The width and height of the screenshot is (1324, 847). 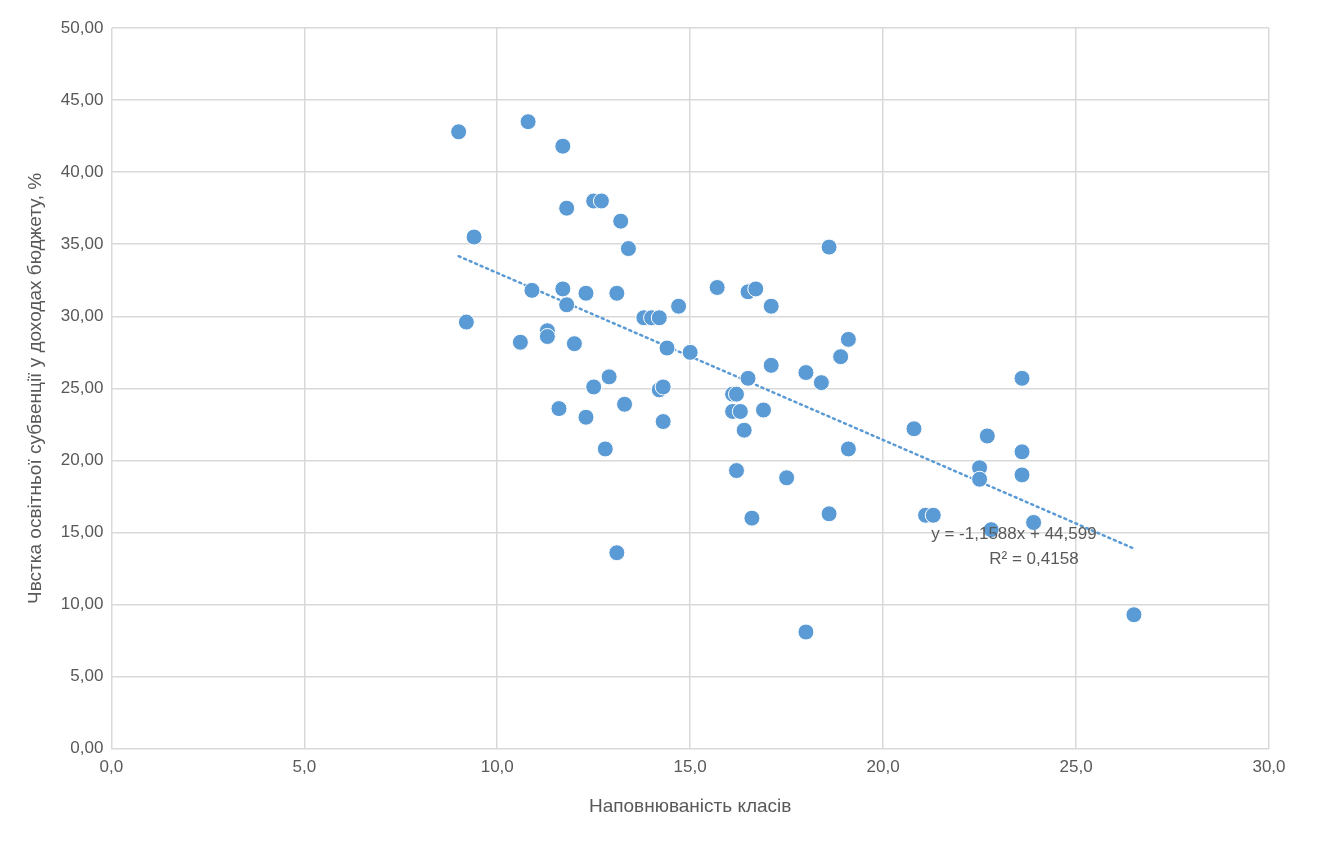 I want to click on y-tick-label: 40,00, so click(x=82, y=171).